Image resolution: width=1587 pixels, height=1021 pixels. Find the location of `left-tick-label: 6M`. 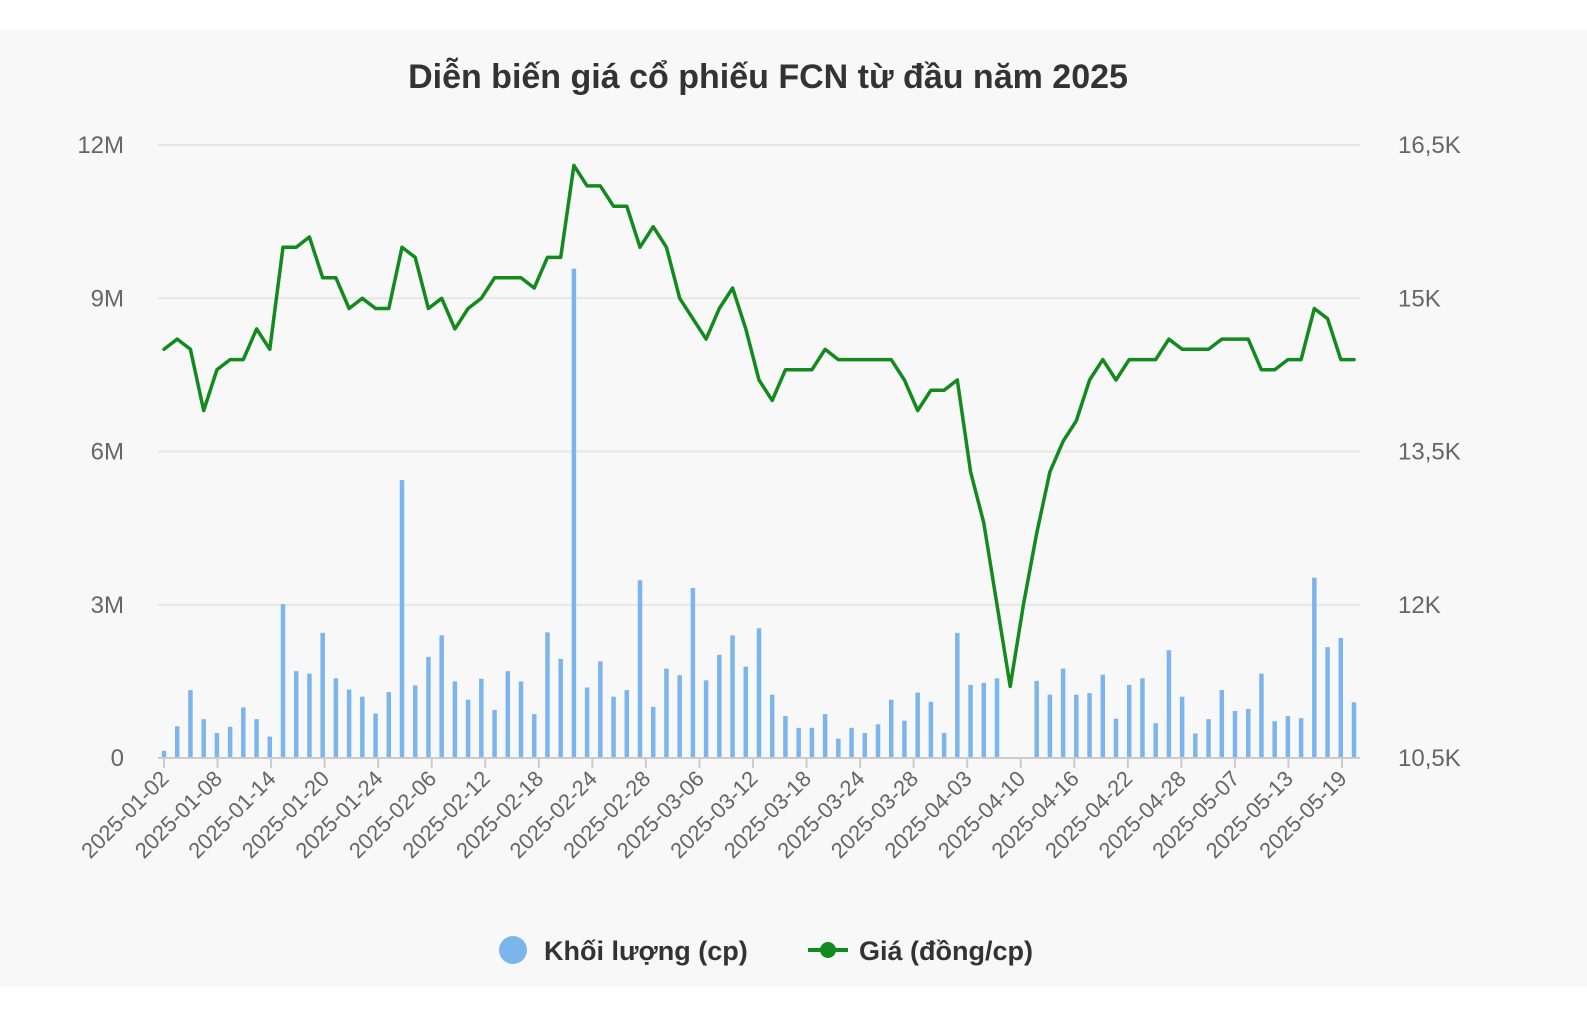

left-tick-label: 6M is located at coordinates (107, 452).